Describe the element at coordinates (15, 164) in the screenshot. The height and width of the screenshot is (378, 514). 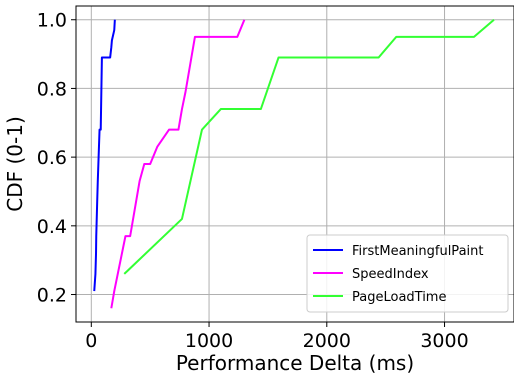
I see `y-axis-title: CDF (0-1)` at that location.